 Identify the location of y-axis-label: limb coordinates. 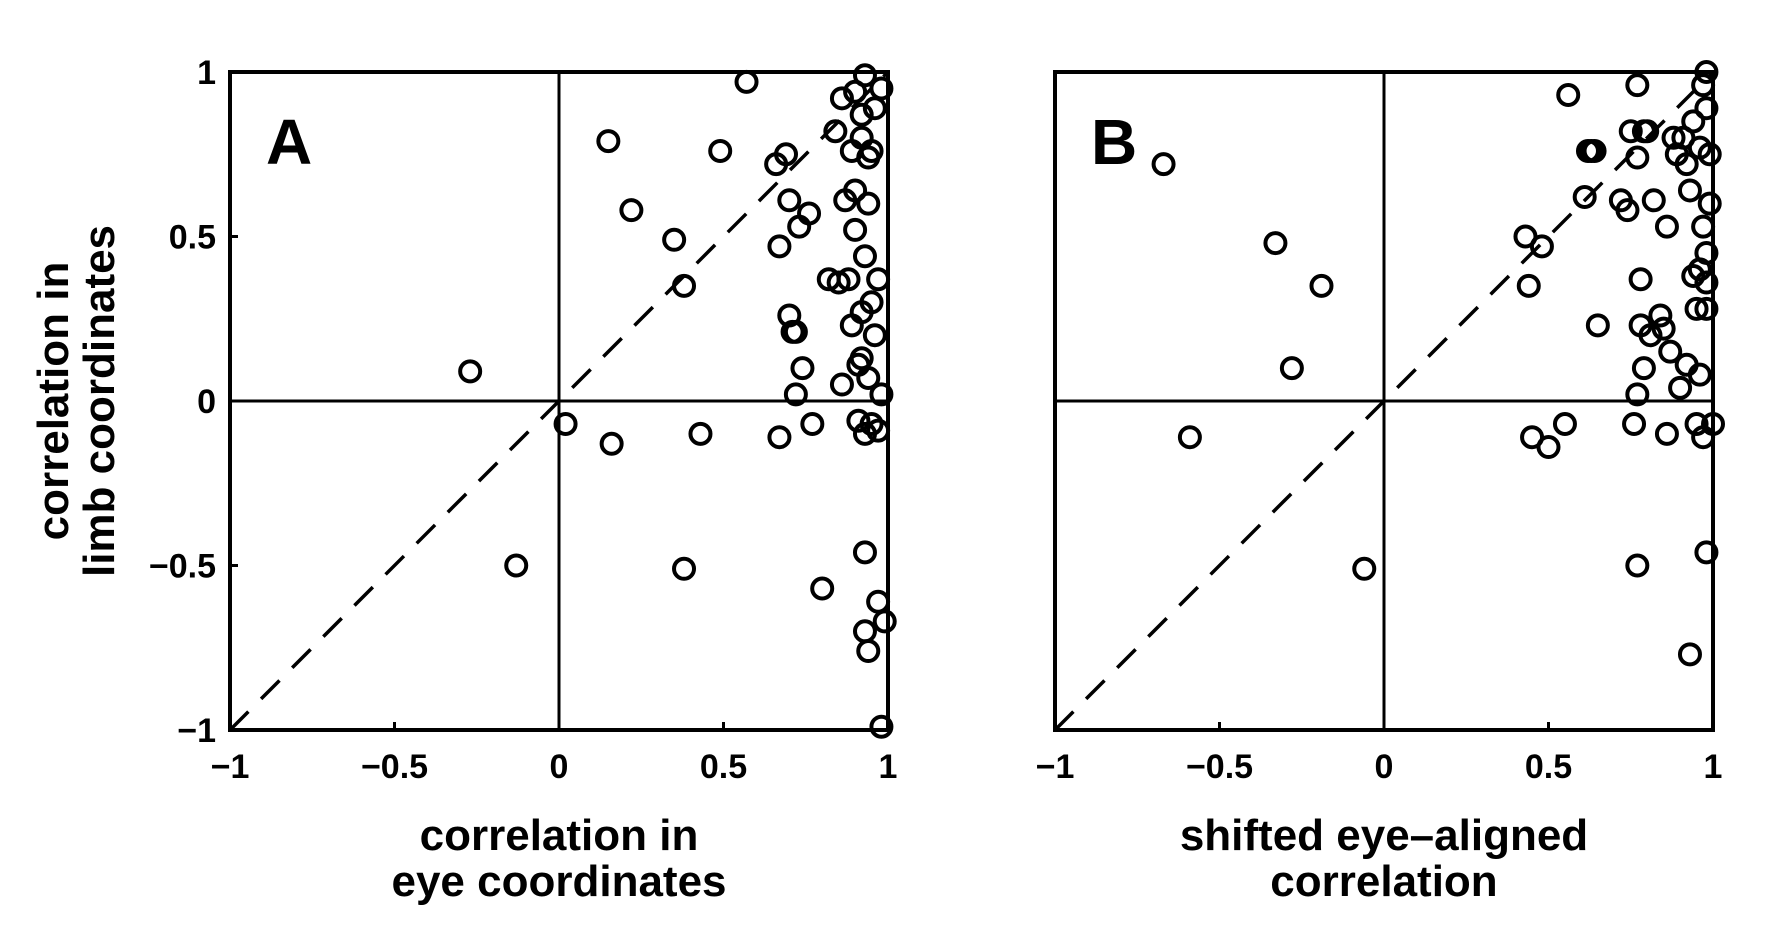
(99, 401).